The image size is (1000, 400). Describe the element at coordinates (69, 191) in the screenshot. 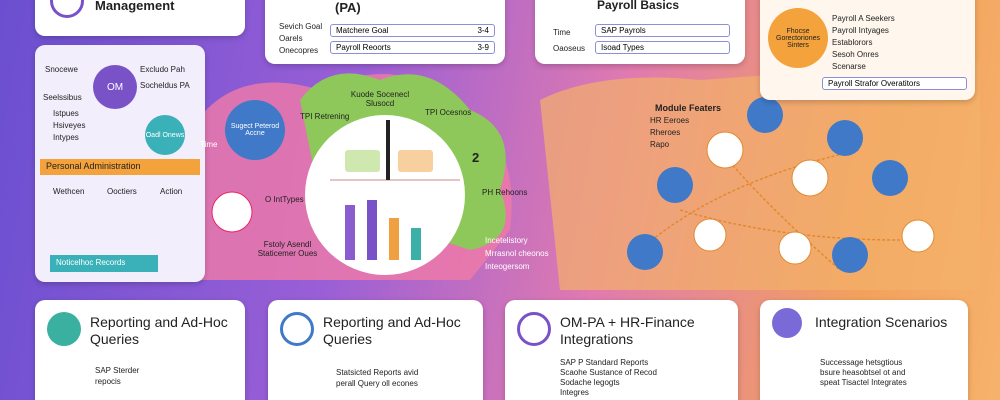

I see `column-label: Wethcen` at that location.